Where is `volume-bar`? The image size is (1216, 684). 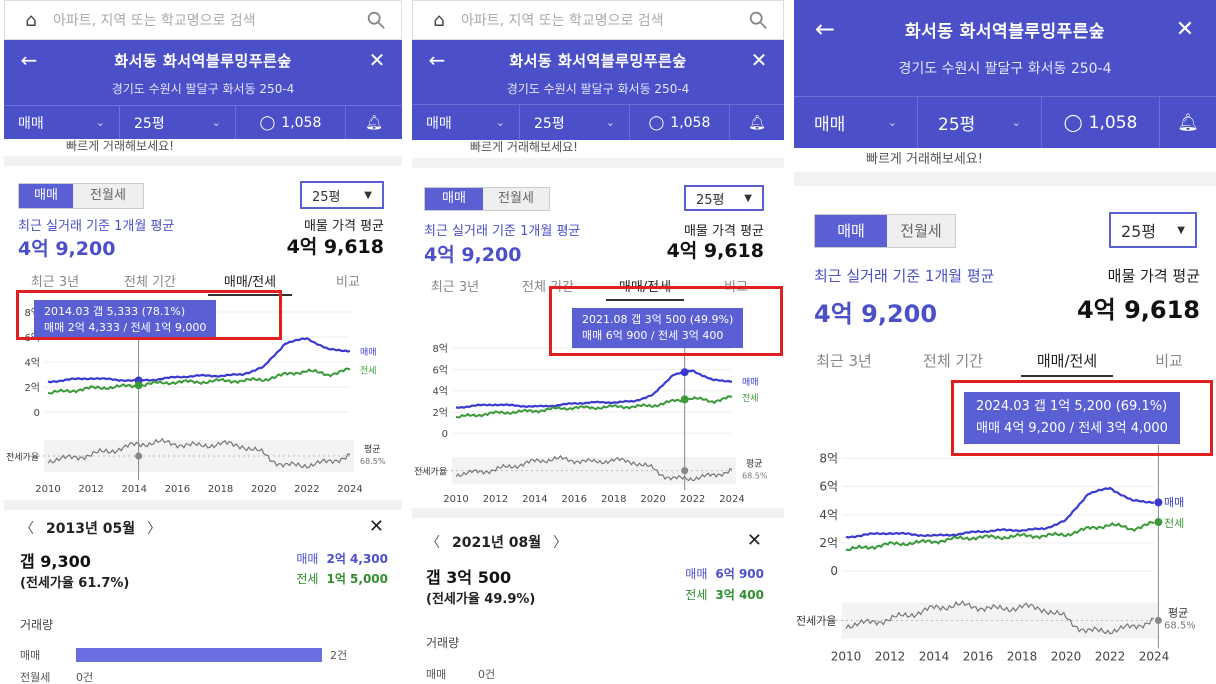 volume-bar is located at coordinates (199, 655).